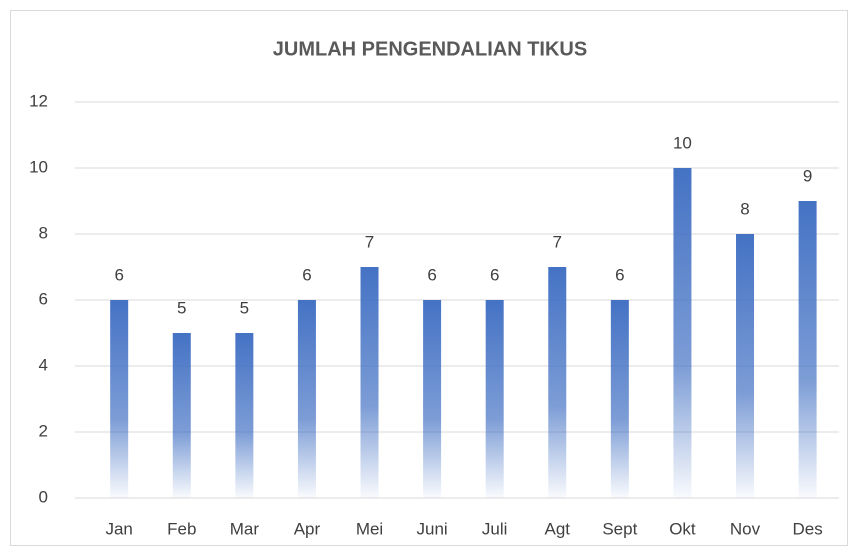 This screenshot has height=553, width=857. What do you see at coordinates (43, 298) in the screenshot?
I see `y-tick-label: 6` at bounding box center [43, 298].